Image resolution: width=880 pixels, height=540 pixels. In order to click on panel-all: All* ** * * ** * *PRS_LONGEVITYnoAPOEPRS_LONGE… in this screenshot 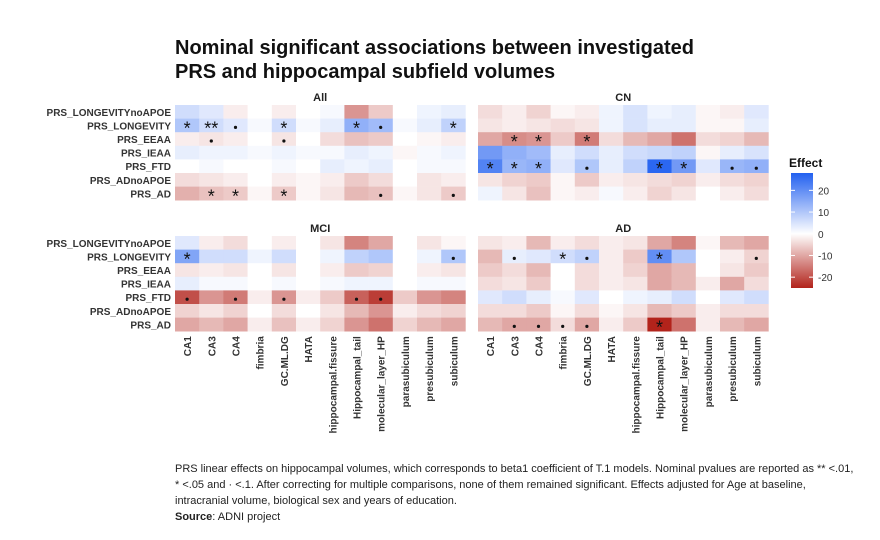, I will do `click(256, 149)`.